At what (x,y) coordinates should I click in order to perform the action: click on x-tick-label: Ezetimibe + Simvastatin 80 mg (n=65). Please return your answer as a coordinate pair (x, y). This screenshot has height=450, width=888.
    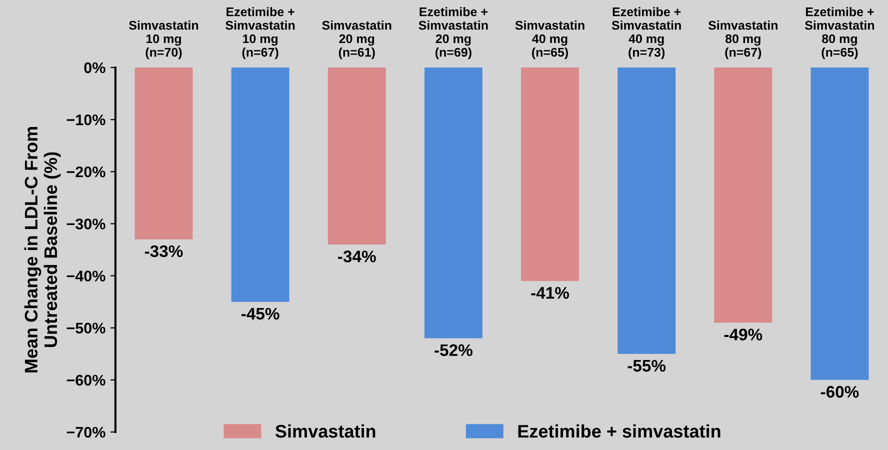
    Looking at the image, I should click on (839, 33).